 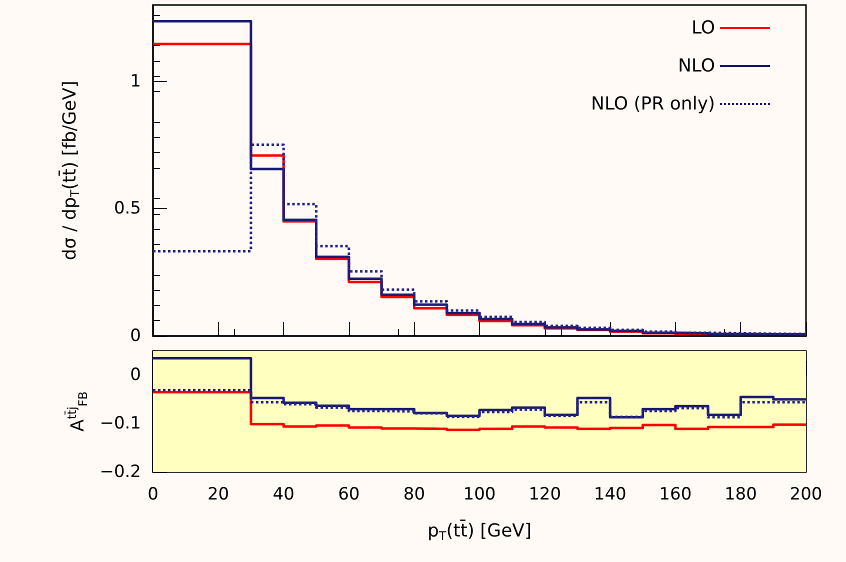 I want to click on y-tick-label: 0.5, so click(x=127, y=208).